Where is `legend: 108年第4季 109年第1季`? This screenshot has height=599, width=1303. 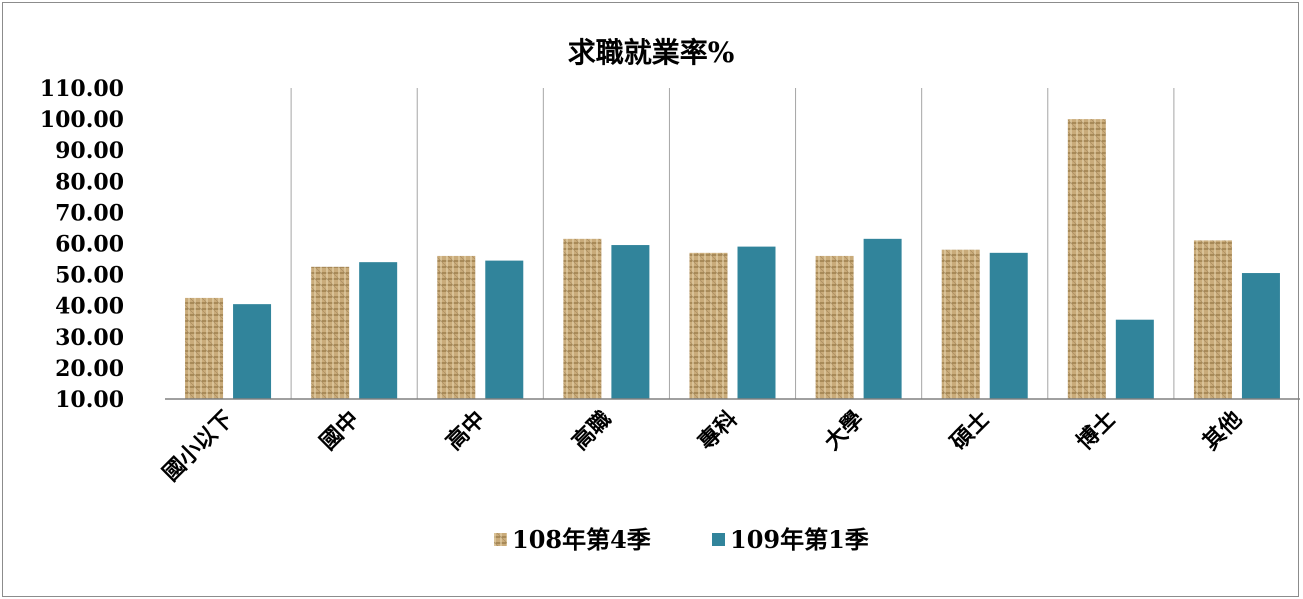
legend: 108年第4季 109年第1季 is located at coordinates (681, 539).